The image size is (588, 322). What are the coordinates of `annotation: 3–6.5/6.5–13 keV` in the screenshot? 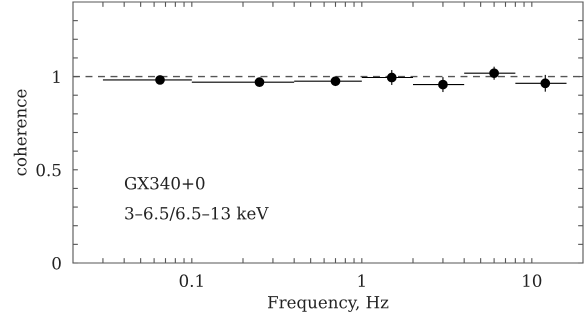 It's located at (197, 213).